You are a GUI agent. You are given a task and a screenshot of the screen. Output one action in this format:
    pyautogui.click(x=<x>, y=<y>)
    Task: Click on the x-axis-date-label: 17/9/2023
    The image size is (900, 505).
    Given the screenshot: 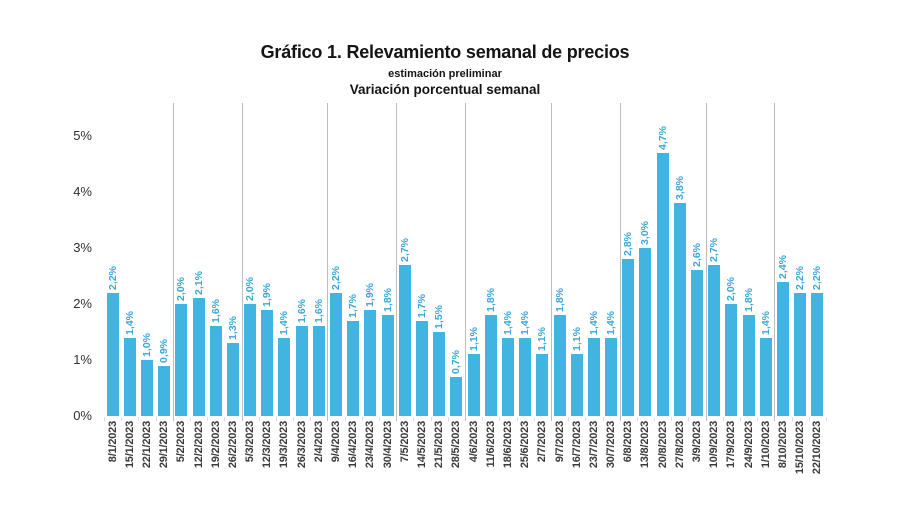 What is the action you would take?
    pyautogui.click(x=731, y=445)
    